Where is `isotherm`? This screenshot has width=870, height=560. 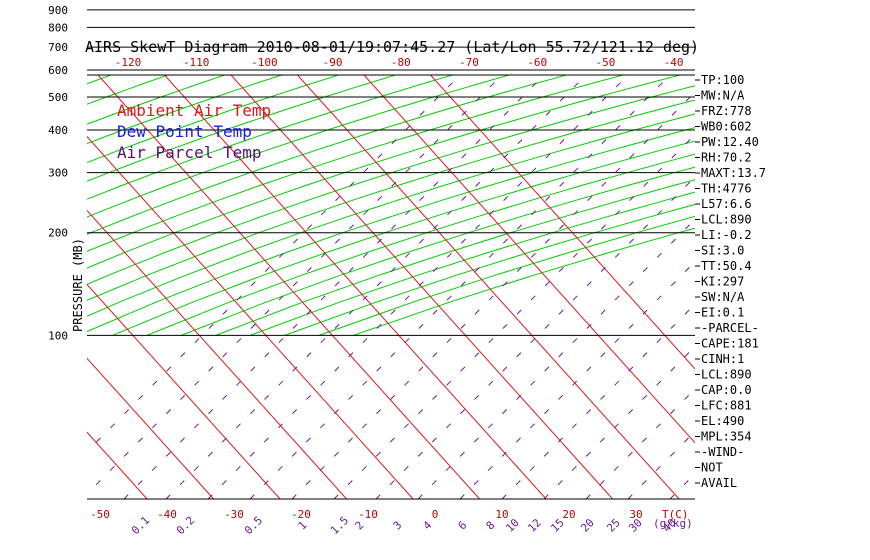
isotherm is located at coordinates (7, 287).